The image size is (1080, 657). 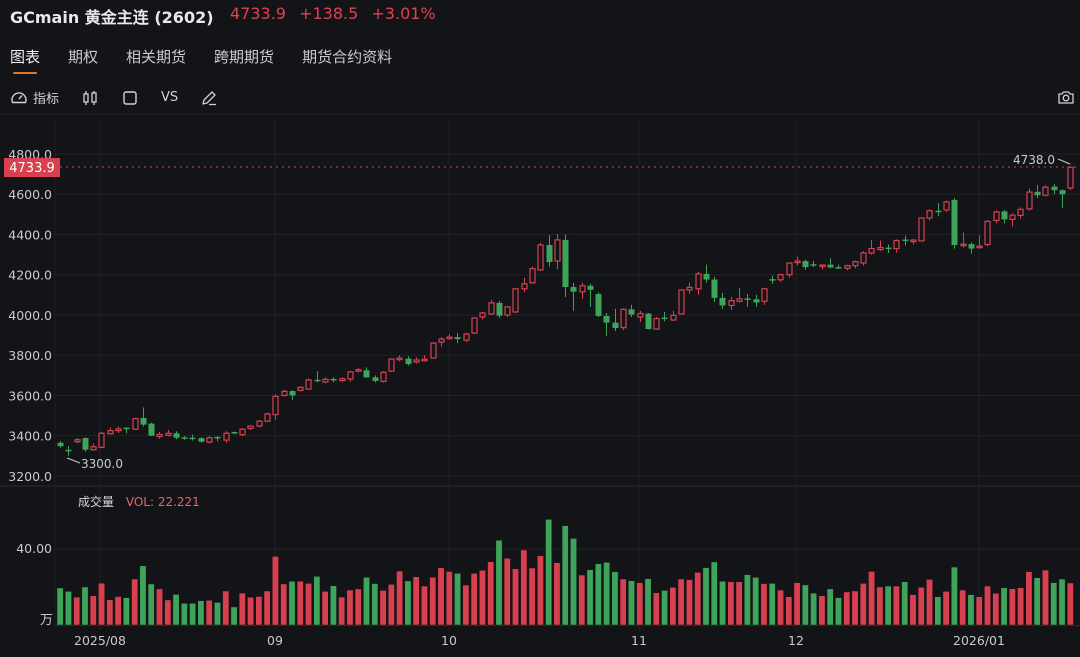 I want to click on chart-type-button, so click(x=90, y=98).